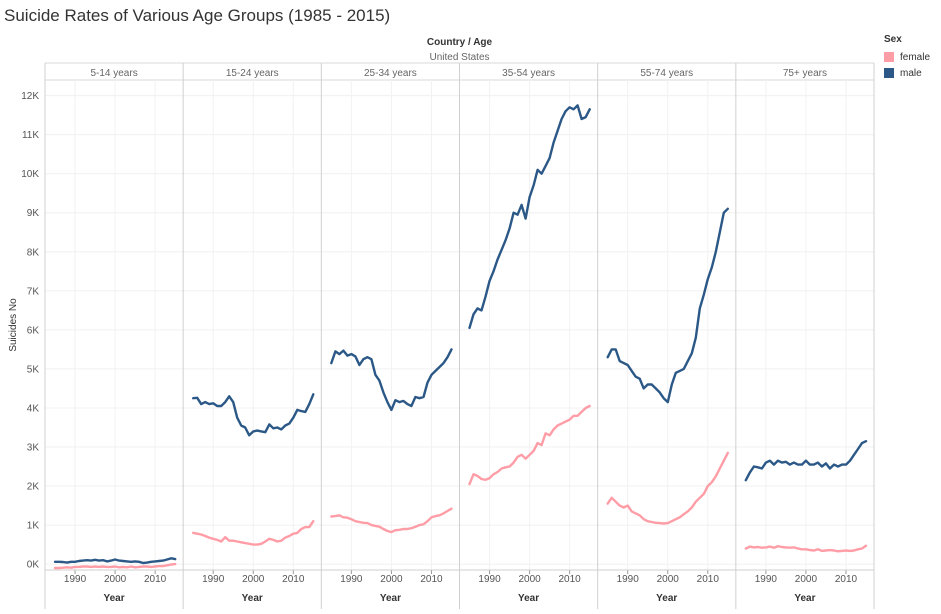  What do you see at coordinates (33, 252) in the screenshot?
I see `y-tick-label: 8K` at bounding box center [33, 252].